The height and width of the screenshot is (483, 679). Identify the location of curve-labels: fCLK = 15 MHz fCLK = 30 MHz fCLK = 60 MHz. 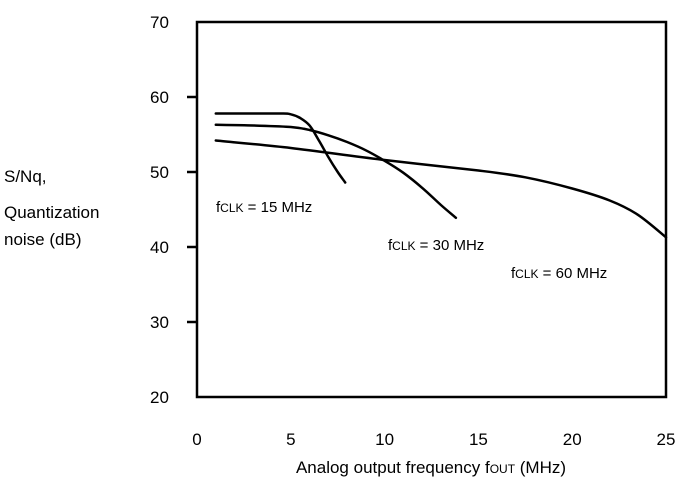
(411, 240).